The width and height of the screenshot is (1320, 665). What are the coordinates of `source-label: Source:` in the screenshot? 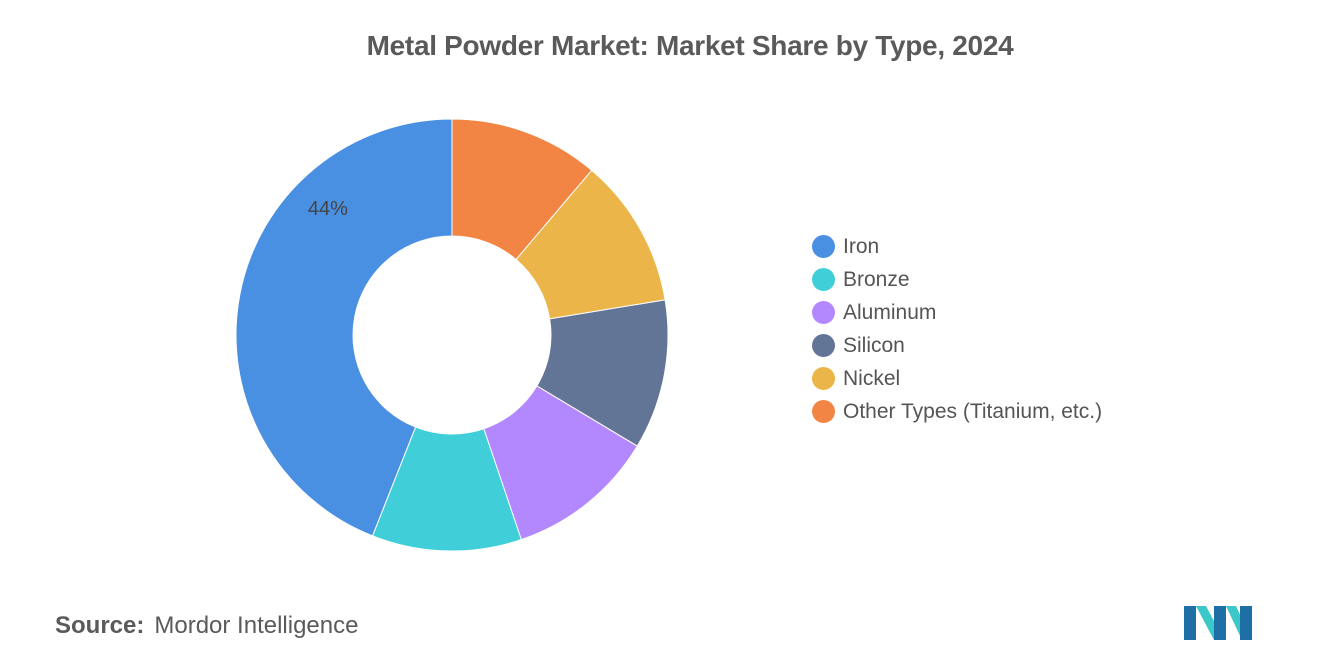 It's located at (100, 625).